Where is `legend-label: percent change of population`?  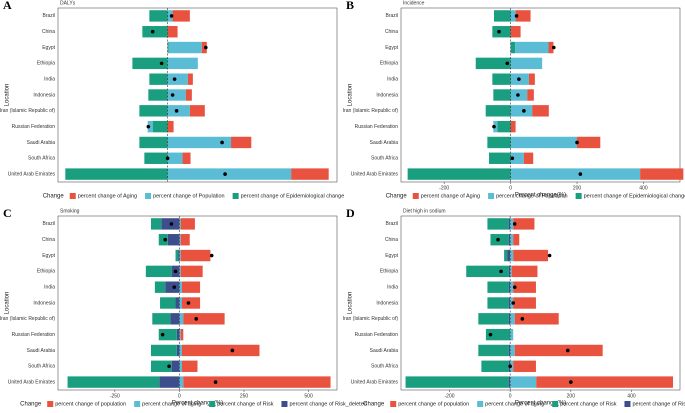 legend-label: percent change of population is located at coordinates (90, 404).